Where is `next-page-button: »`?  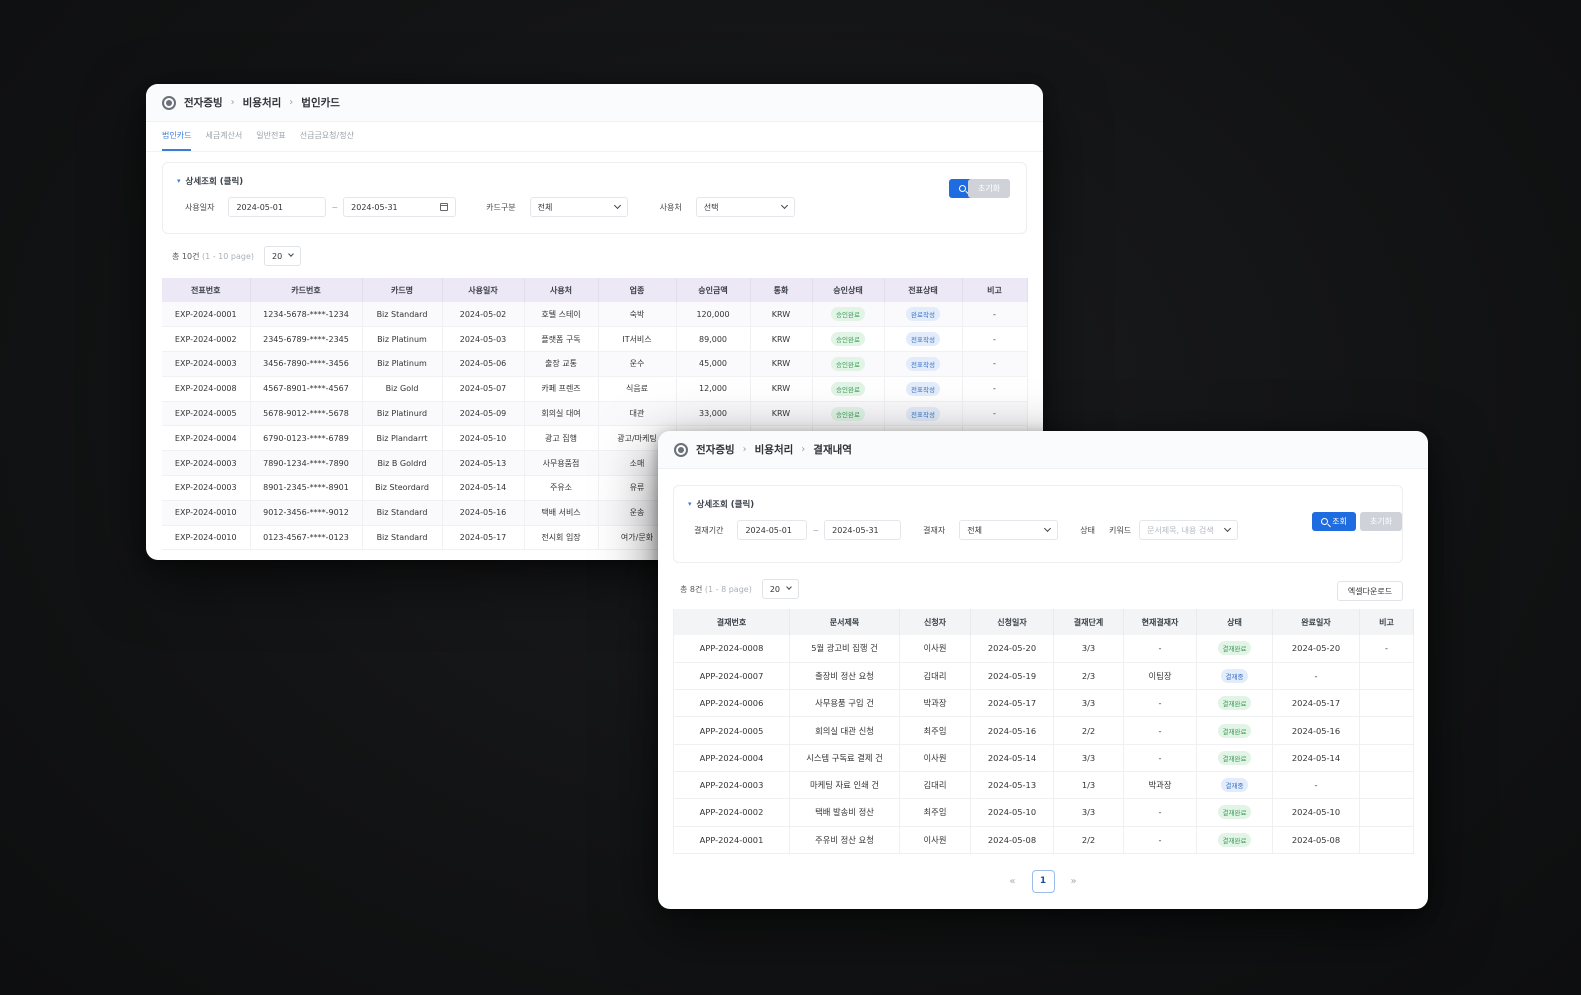 next-page-button: » is located at coordinates (1074, 881).